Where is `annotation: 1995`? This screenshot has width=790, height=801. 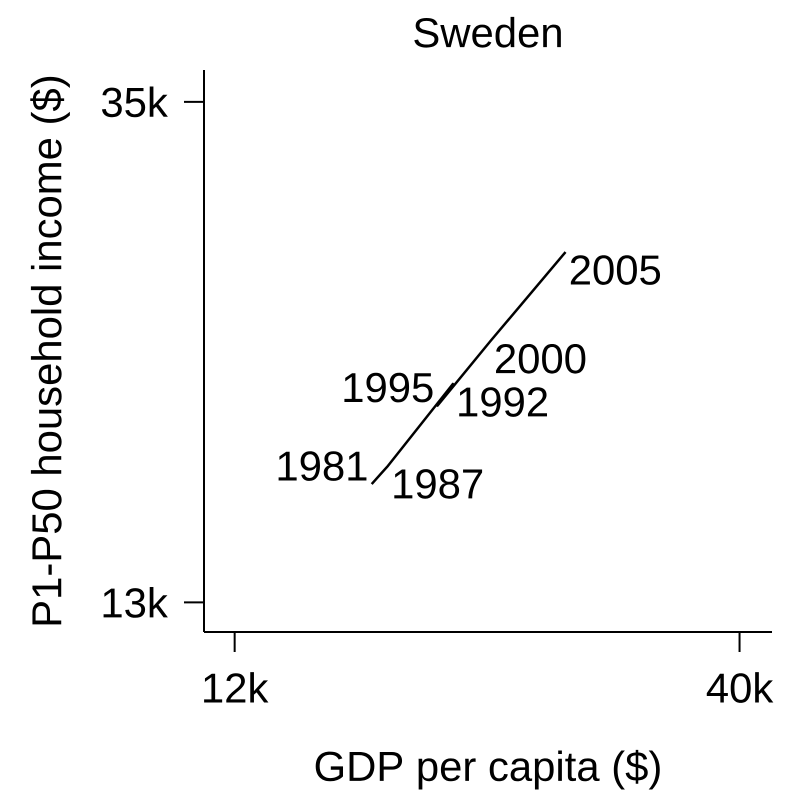 annotation: 1995 is located at coordinates (388, 387).